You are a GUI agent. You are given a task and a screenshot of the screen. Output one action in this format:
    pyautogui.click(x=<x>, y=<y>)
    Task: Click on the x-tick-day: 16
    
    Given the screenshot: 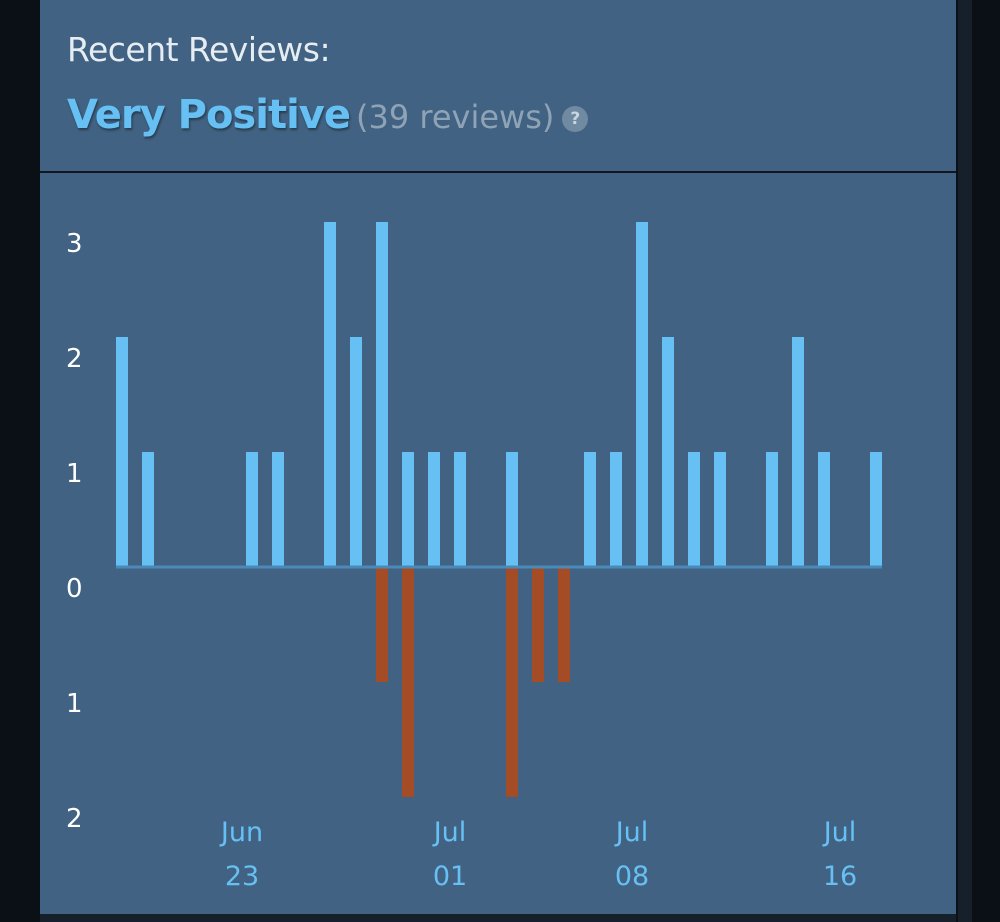 What is the action you would take?
    pyautogui.click(x=840, y=876)
    